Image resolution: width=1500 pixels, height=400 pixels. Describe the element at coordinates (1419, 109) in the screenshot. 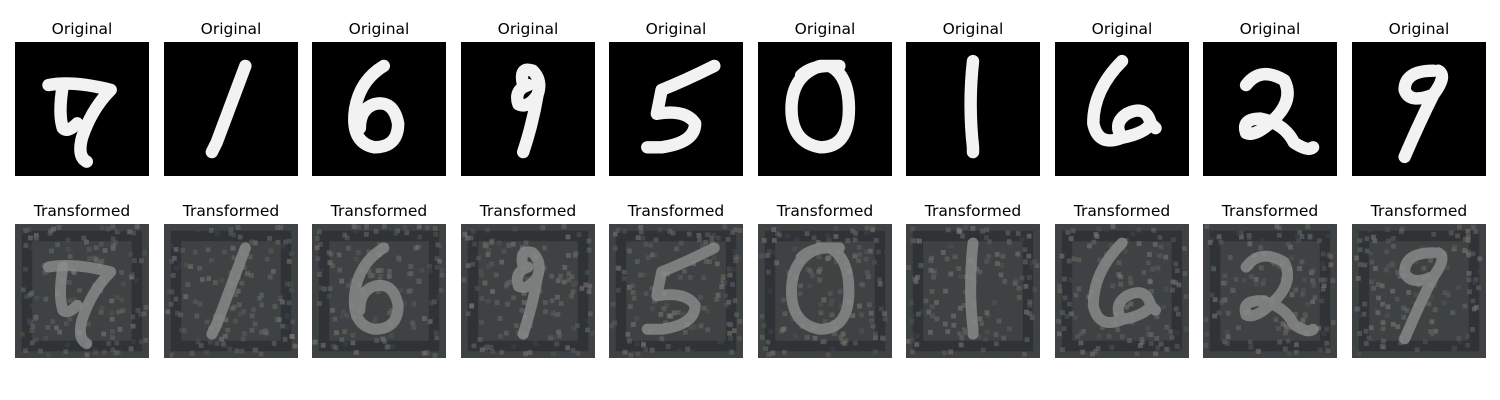

I see `image-background` at that location.